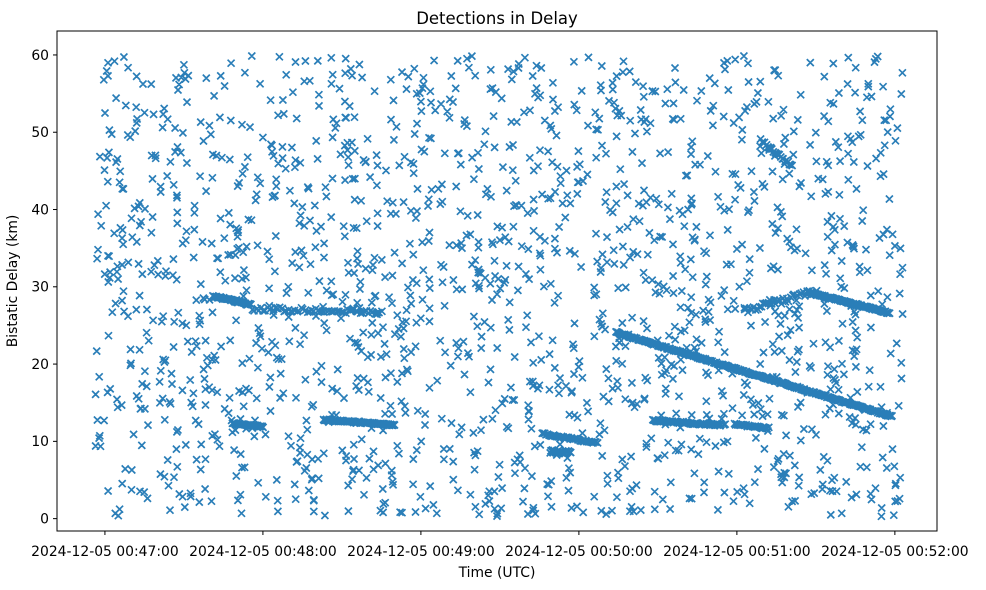 Image resolution: width=986 pixels, height=590 pixels. I want to click on y-tick-label: 0, so click(44, 519).